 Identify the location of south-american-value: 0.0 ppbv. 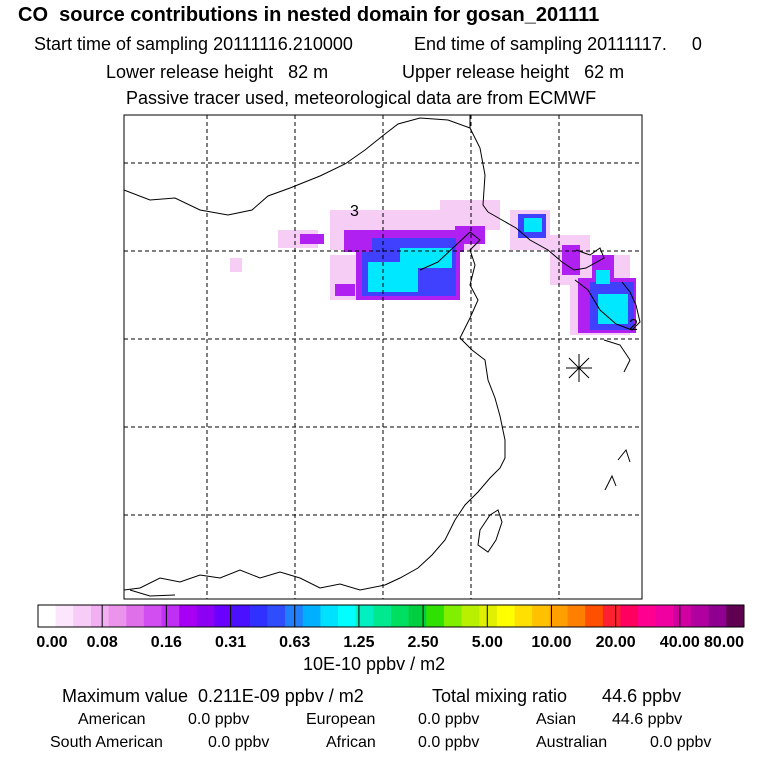
(239, 742).